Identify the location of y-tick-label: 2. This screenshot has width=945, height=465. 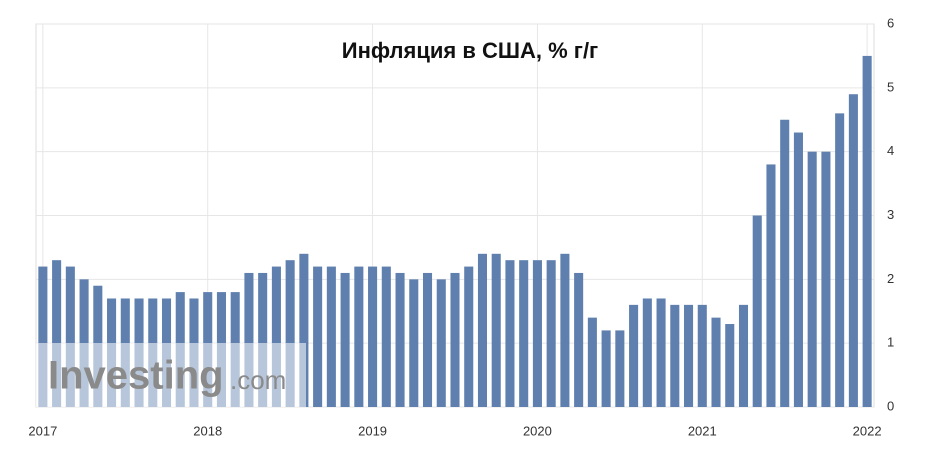
(890, 278).